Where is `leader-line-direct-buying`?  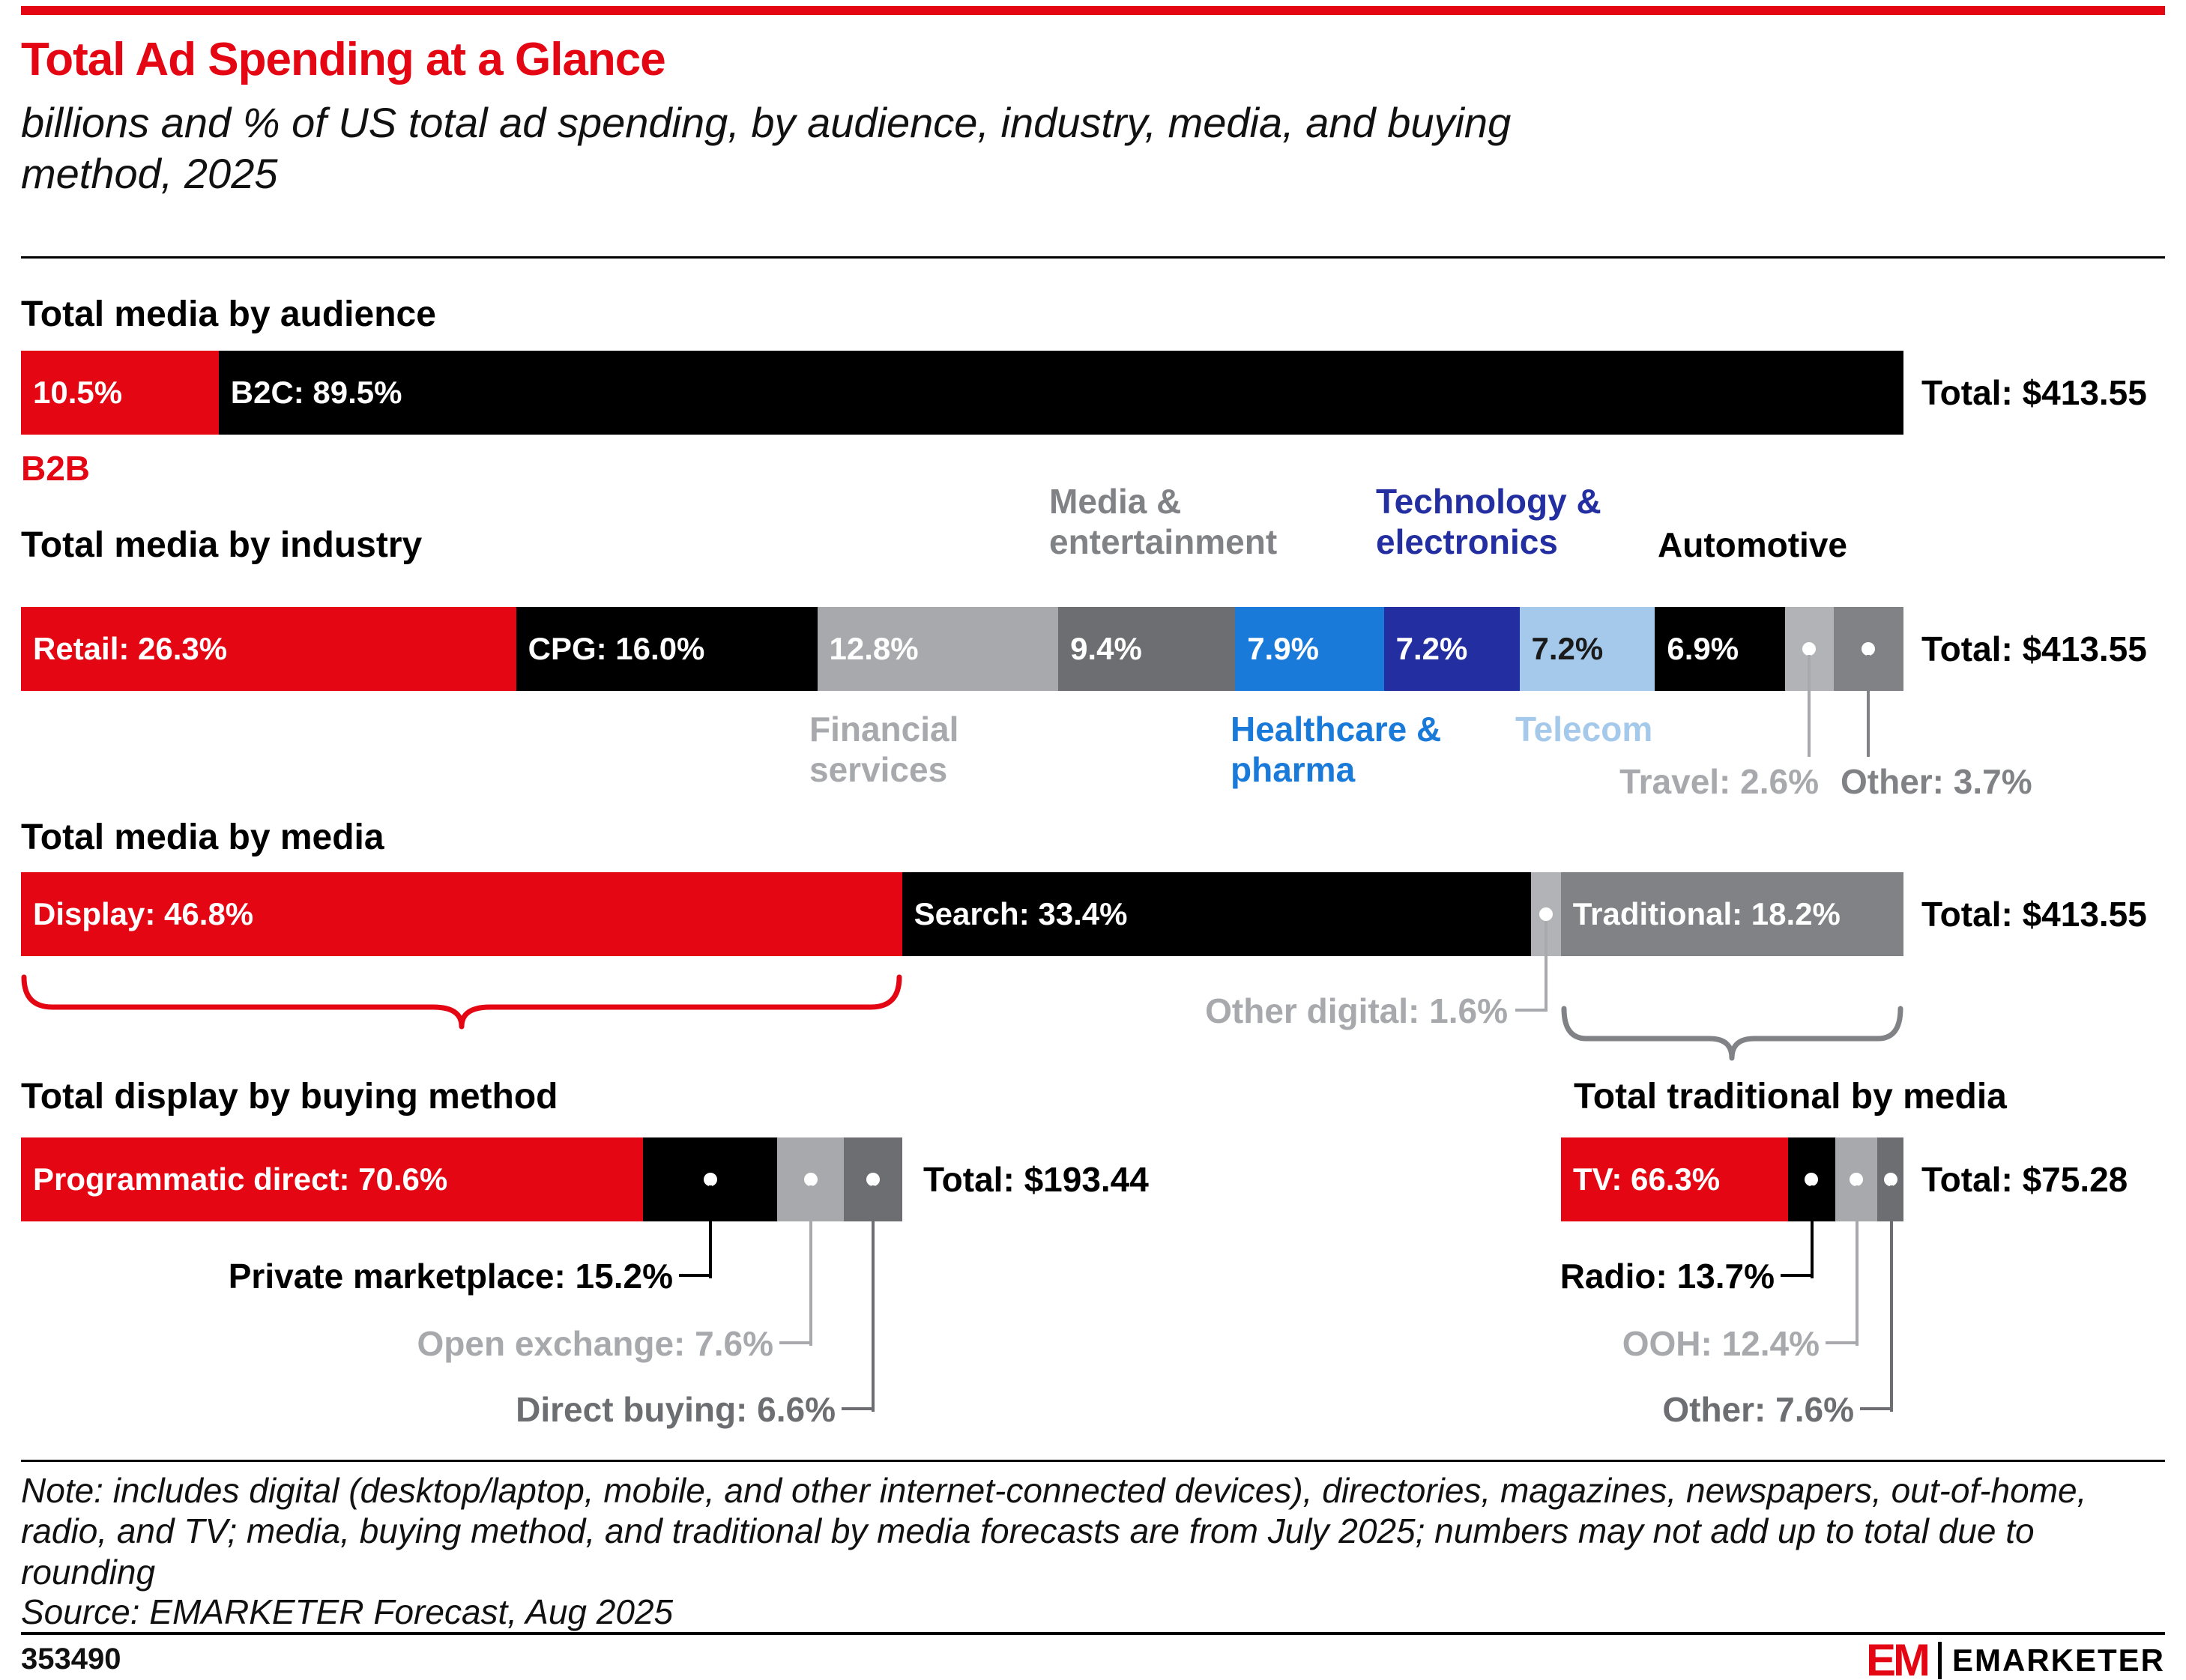 leader-line-direct-buying is located at coordinates (873, 1298).